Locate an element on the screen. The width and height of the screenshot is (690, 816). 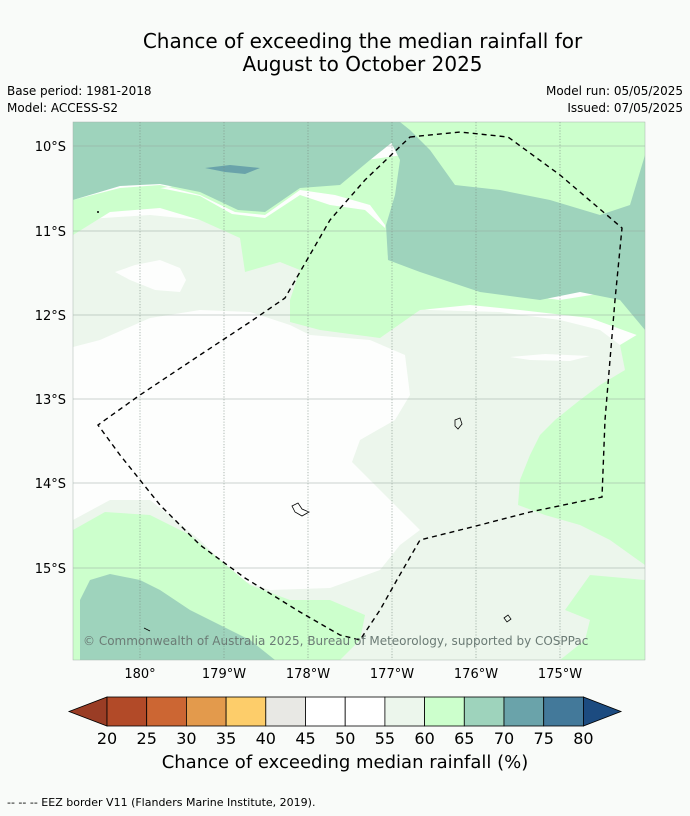
lon-label-180: 180° is located at coordinates (139, 674).